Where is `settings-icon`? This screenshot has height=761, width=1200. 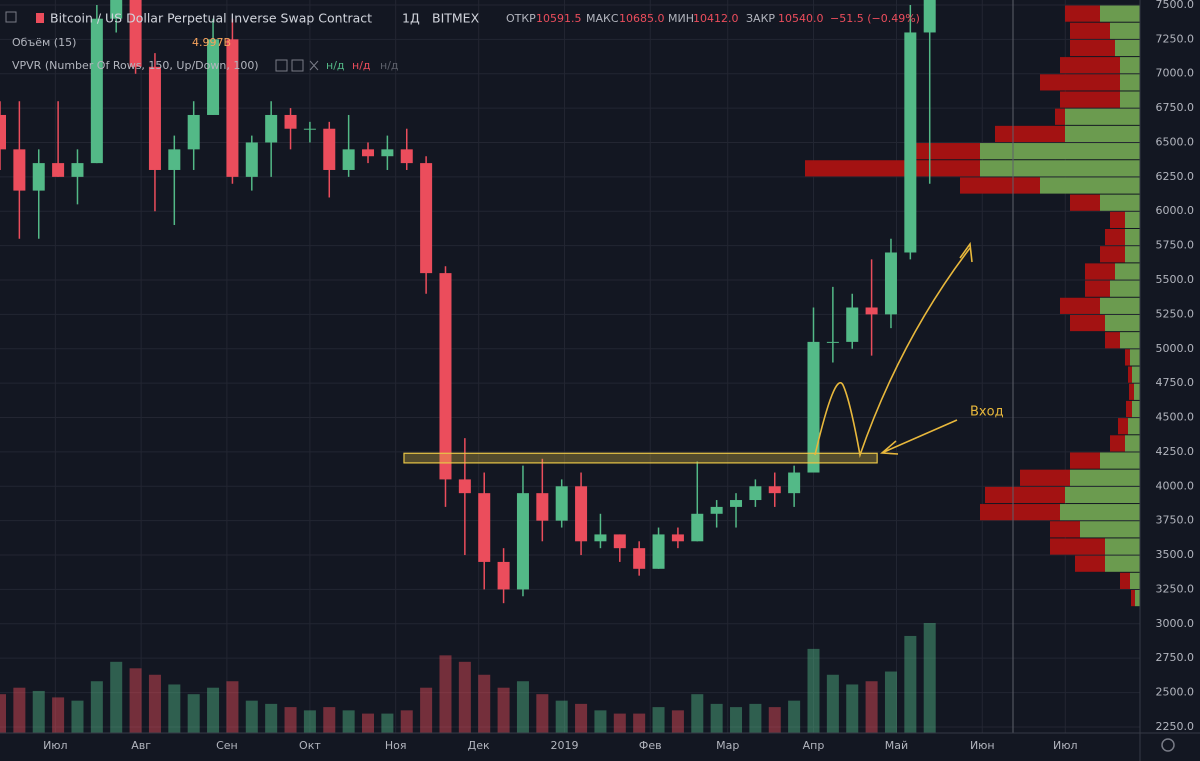
settings-icon is located at coordinates (1168, 745).